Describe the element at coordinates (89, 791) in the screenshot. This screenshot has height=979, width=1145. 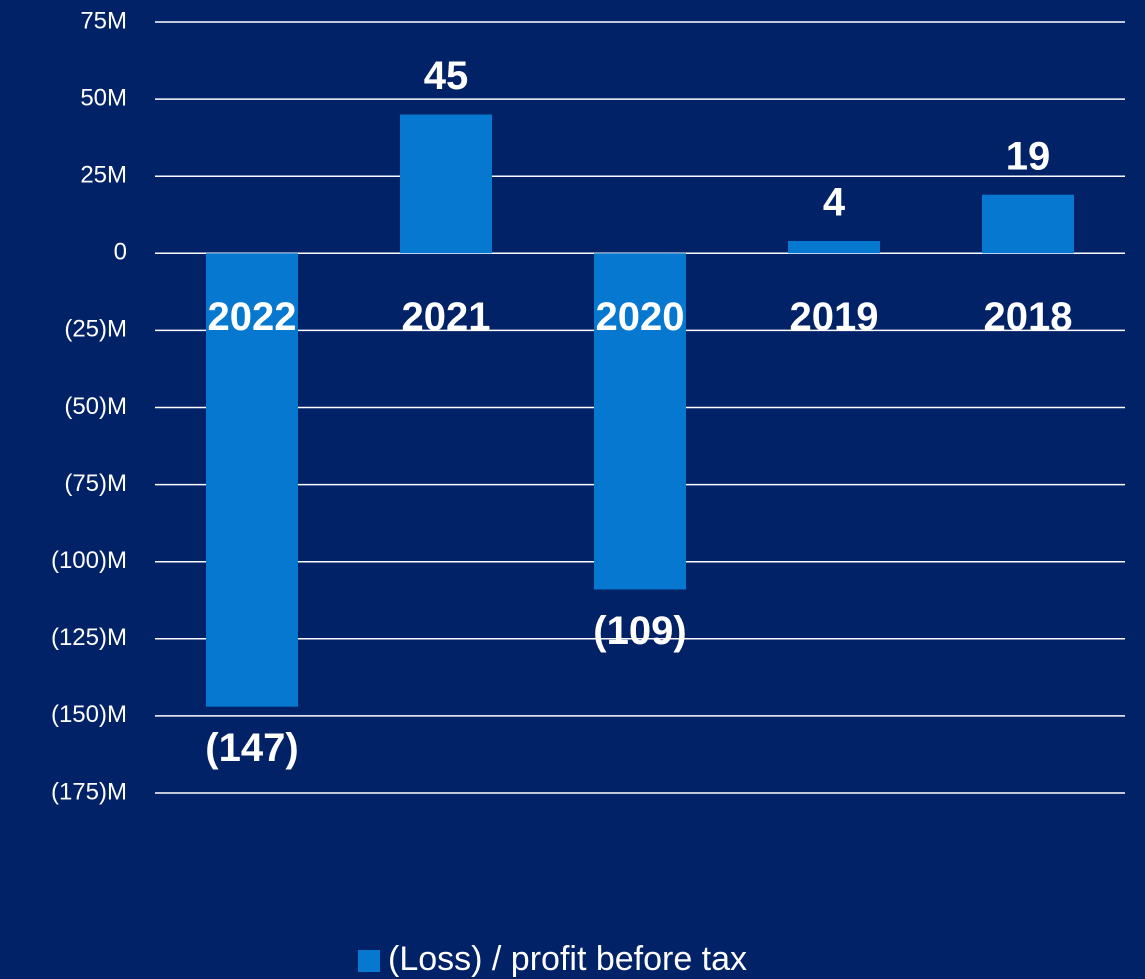
I see `y-tick-label: (175)M` at that location.